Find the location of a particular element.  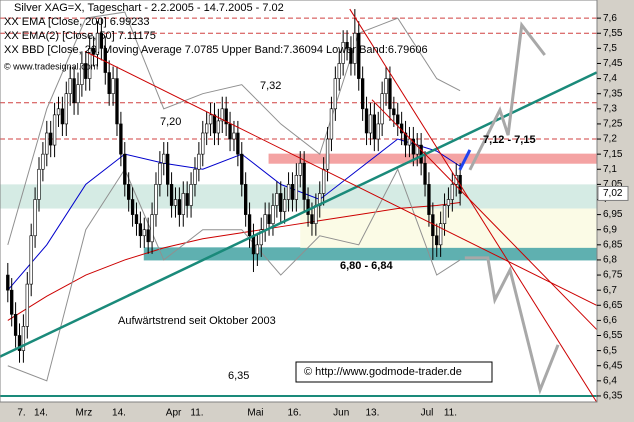

x-tick-label: Jul is located at coordinates (427, 413).